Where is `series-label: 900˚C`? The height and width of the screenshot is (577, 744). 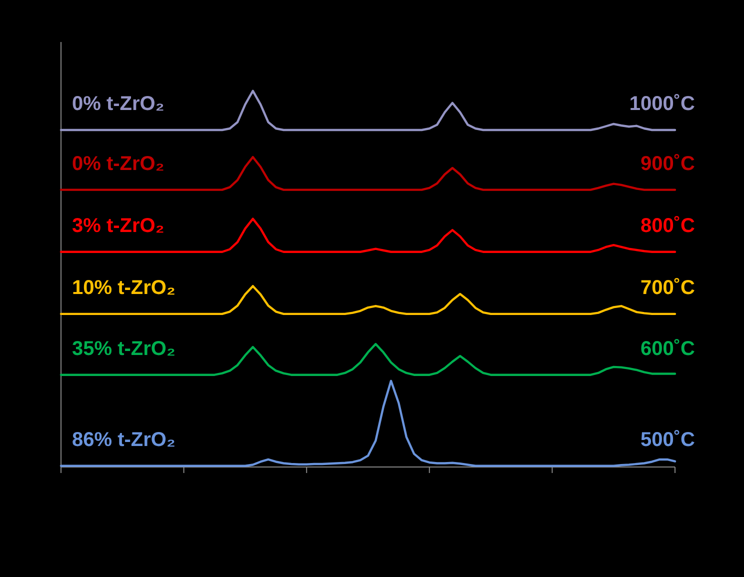
series-label: 900˚C is located at coordinates (667, 163).